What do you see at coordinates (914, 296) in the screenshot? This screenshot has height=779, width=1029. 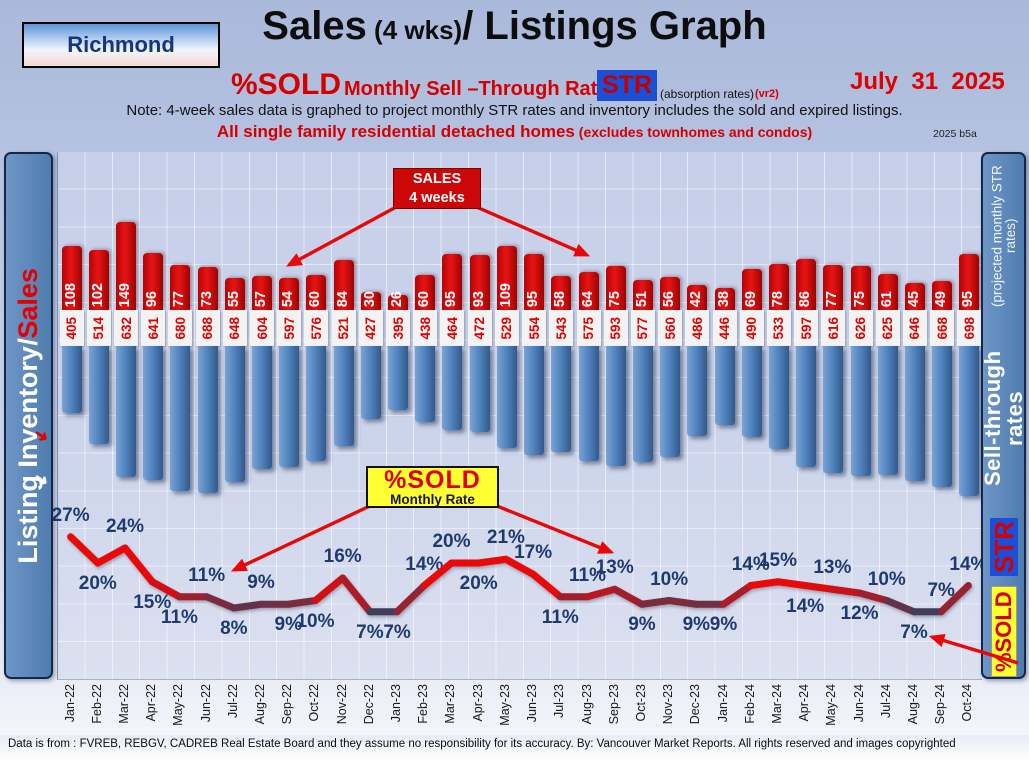 I see `sales-bar: 45` at bounding box center [914, 296].